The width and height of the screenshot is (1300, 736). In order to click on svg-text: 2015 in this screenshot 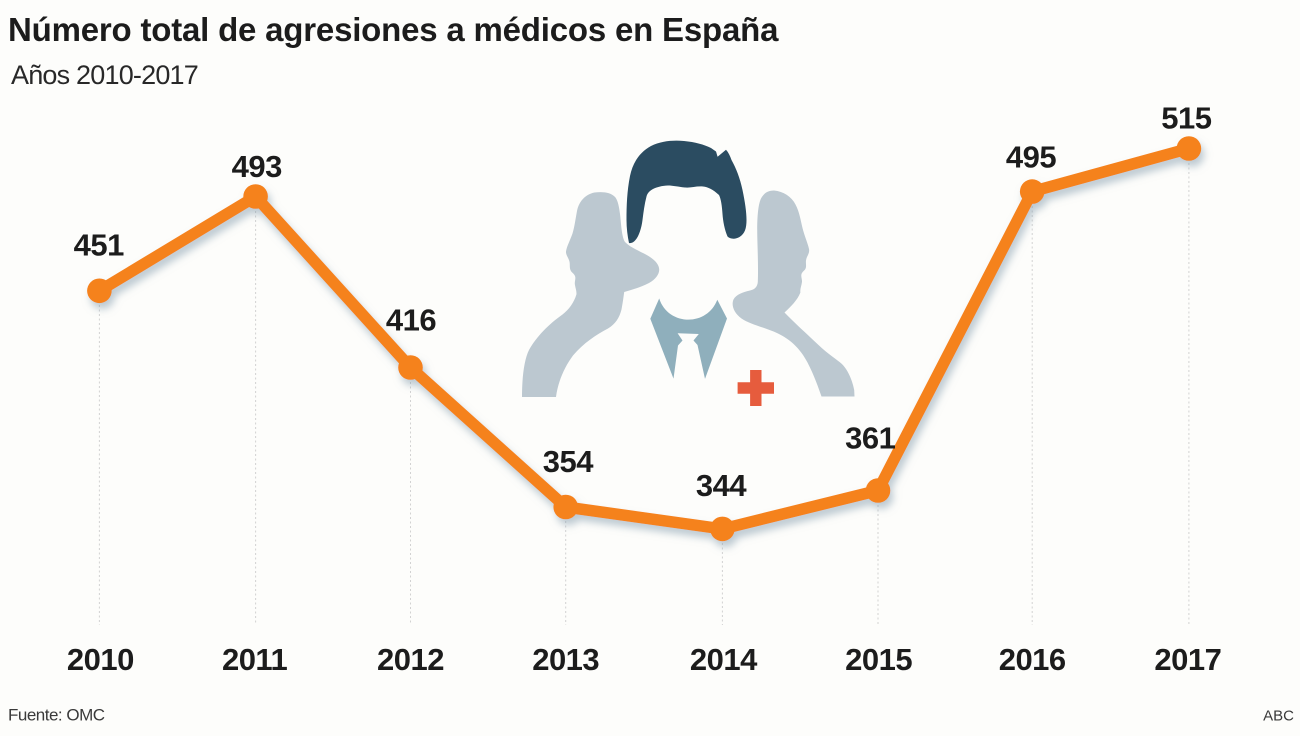, I will do `click(878, 659)`.